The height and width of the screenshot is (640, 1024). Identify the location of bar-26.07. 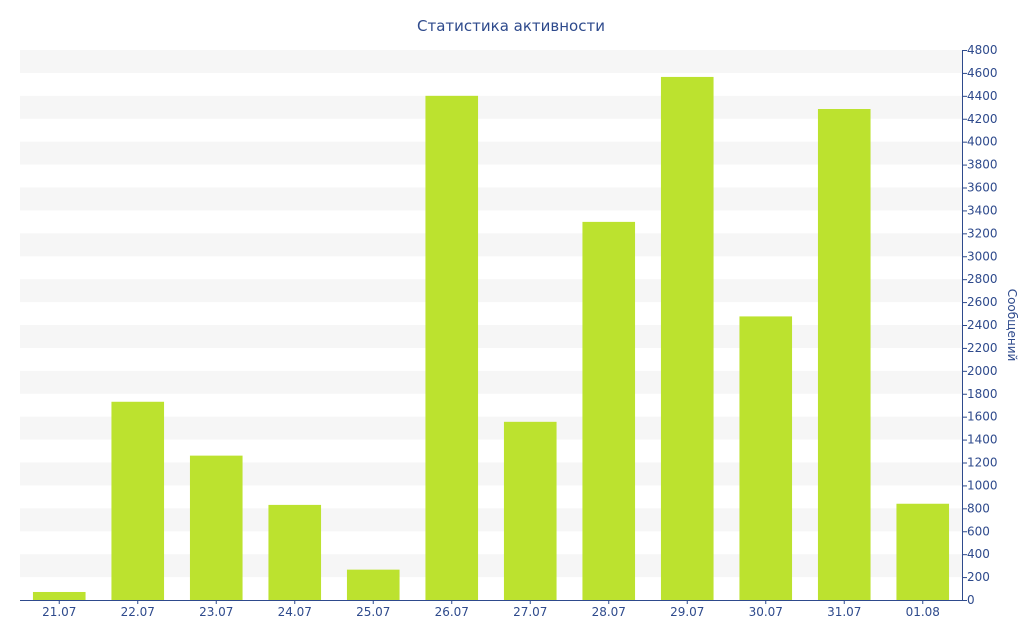
(452, 347).